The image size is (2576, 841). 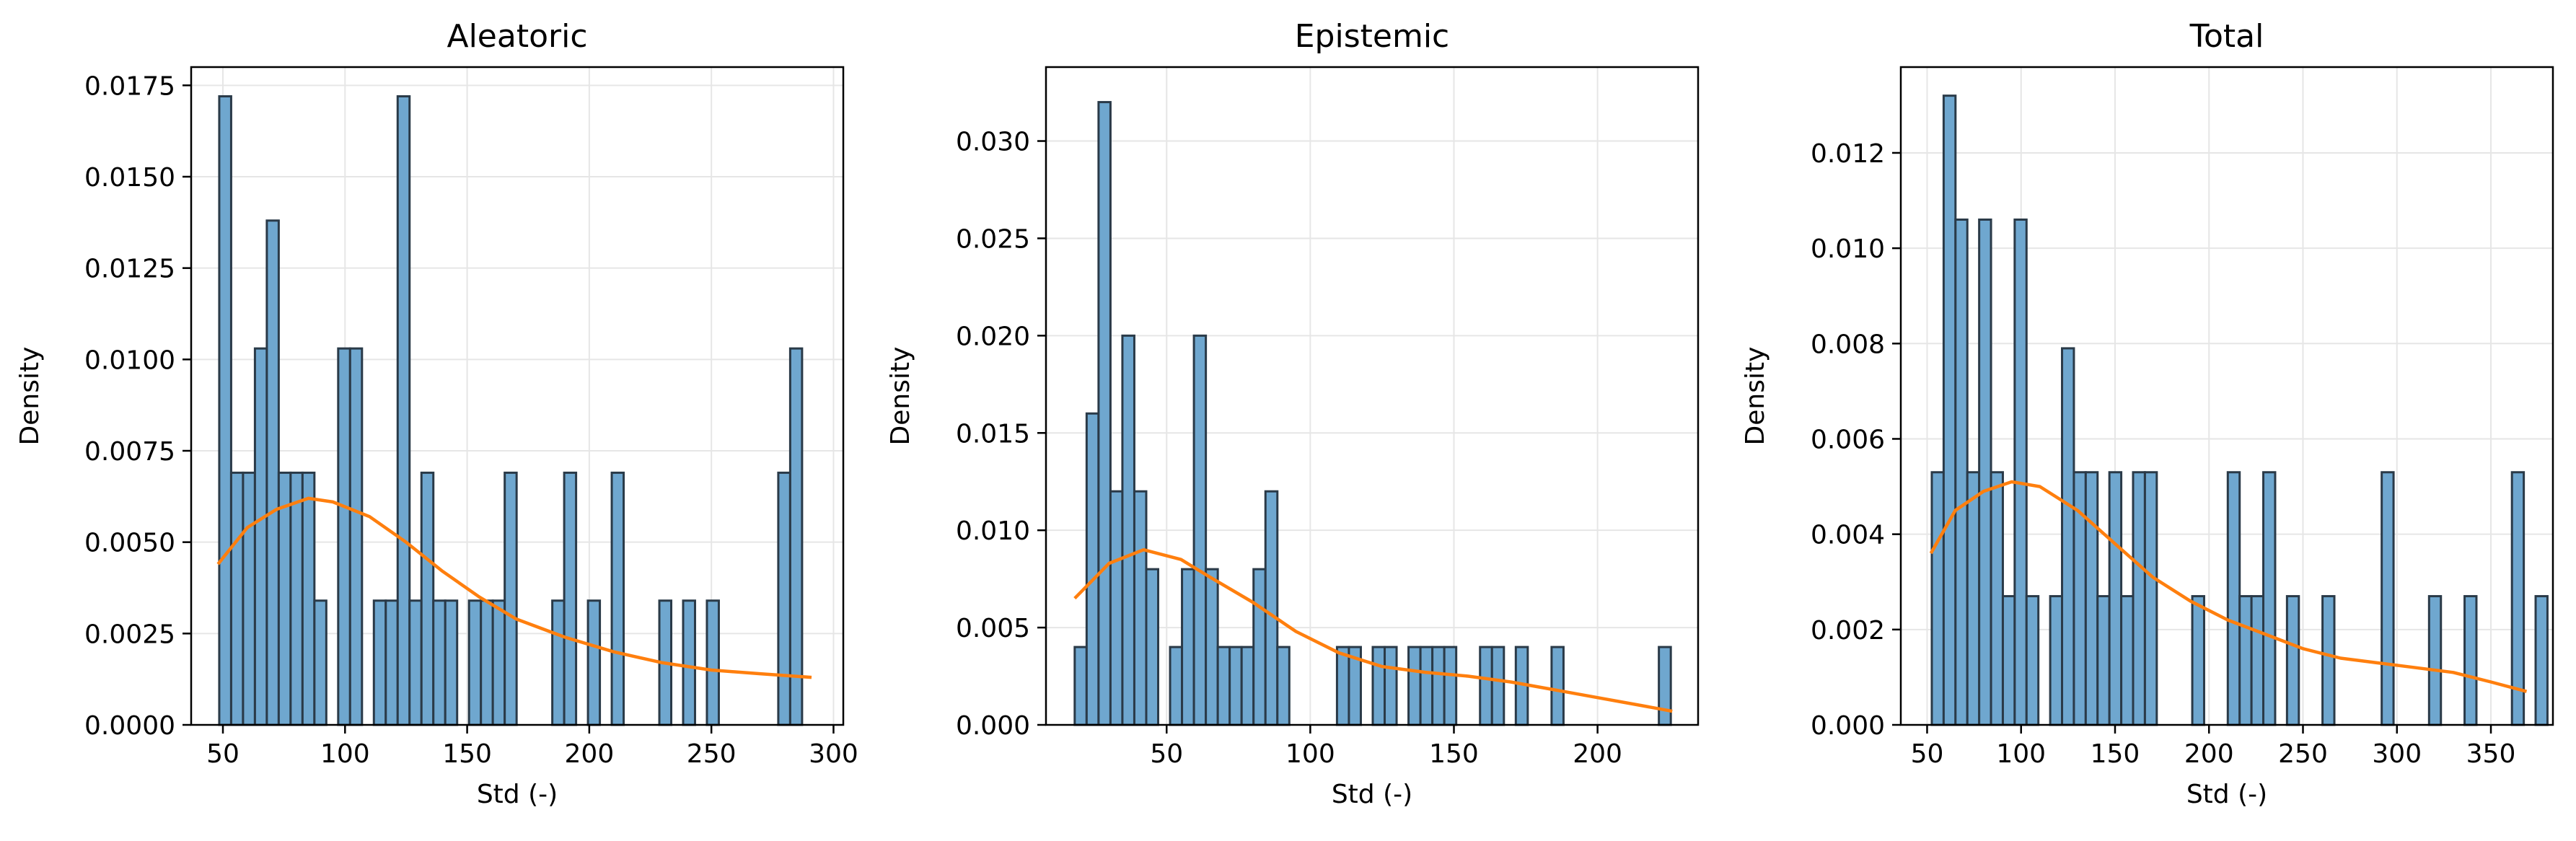 What do you see at coordinates (2491, 754) in the screenshot?
I see `x-tick-label: 350` at bounding box center [2491, 754].